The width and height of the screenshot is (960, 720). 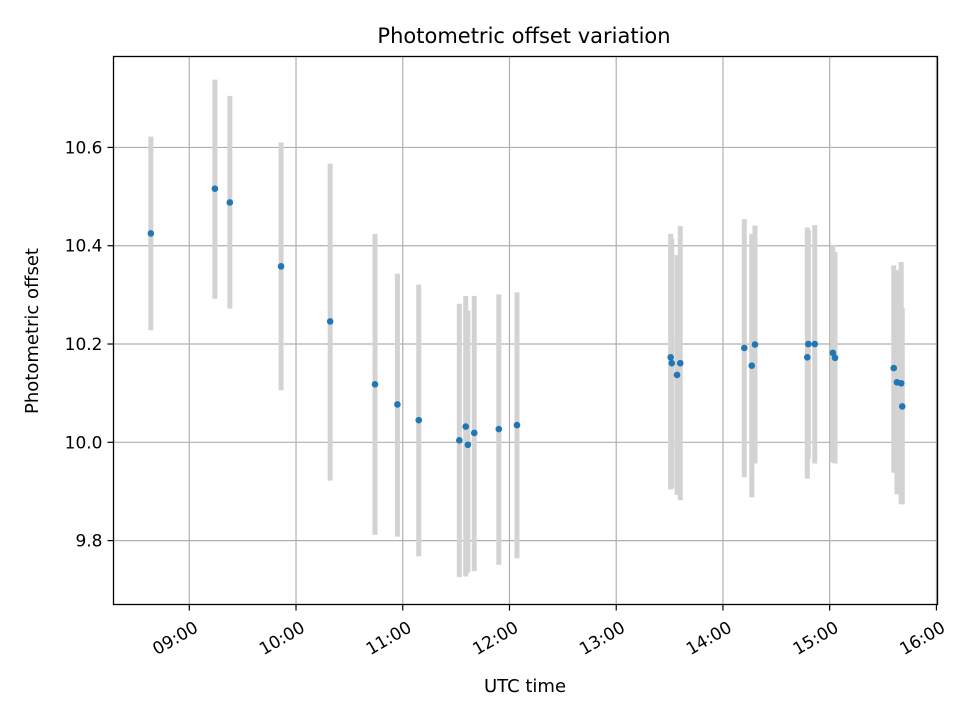 What do you see at coordinates (84, 247) in the screenshot?
I see `y-tick-label: 10.4` at bounding box center [84, 247].